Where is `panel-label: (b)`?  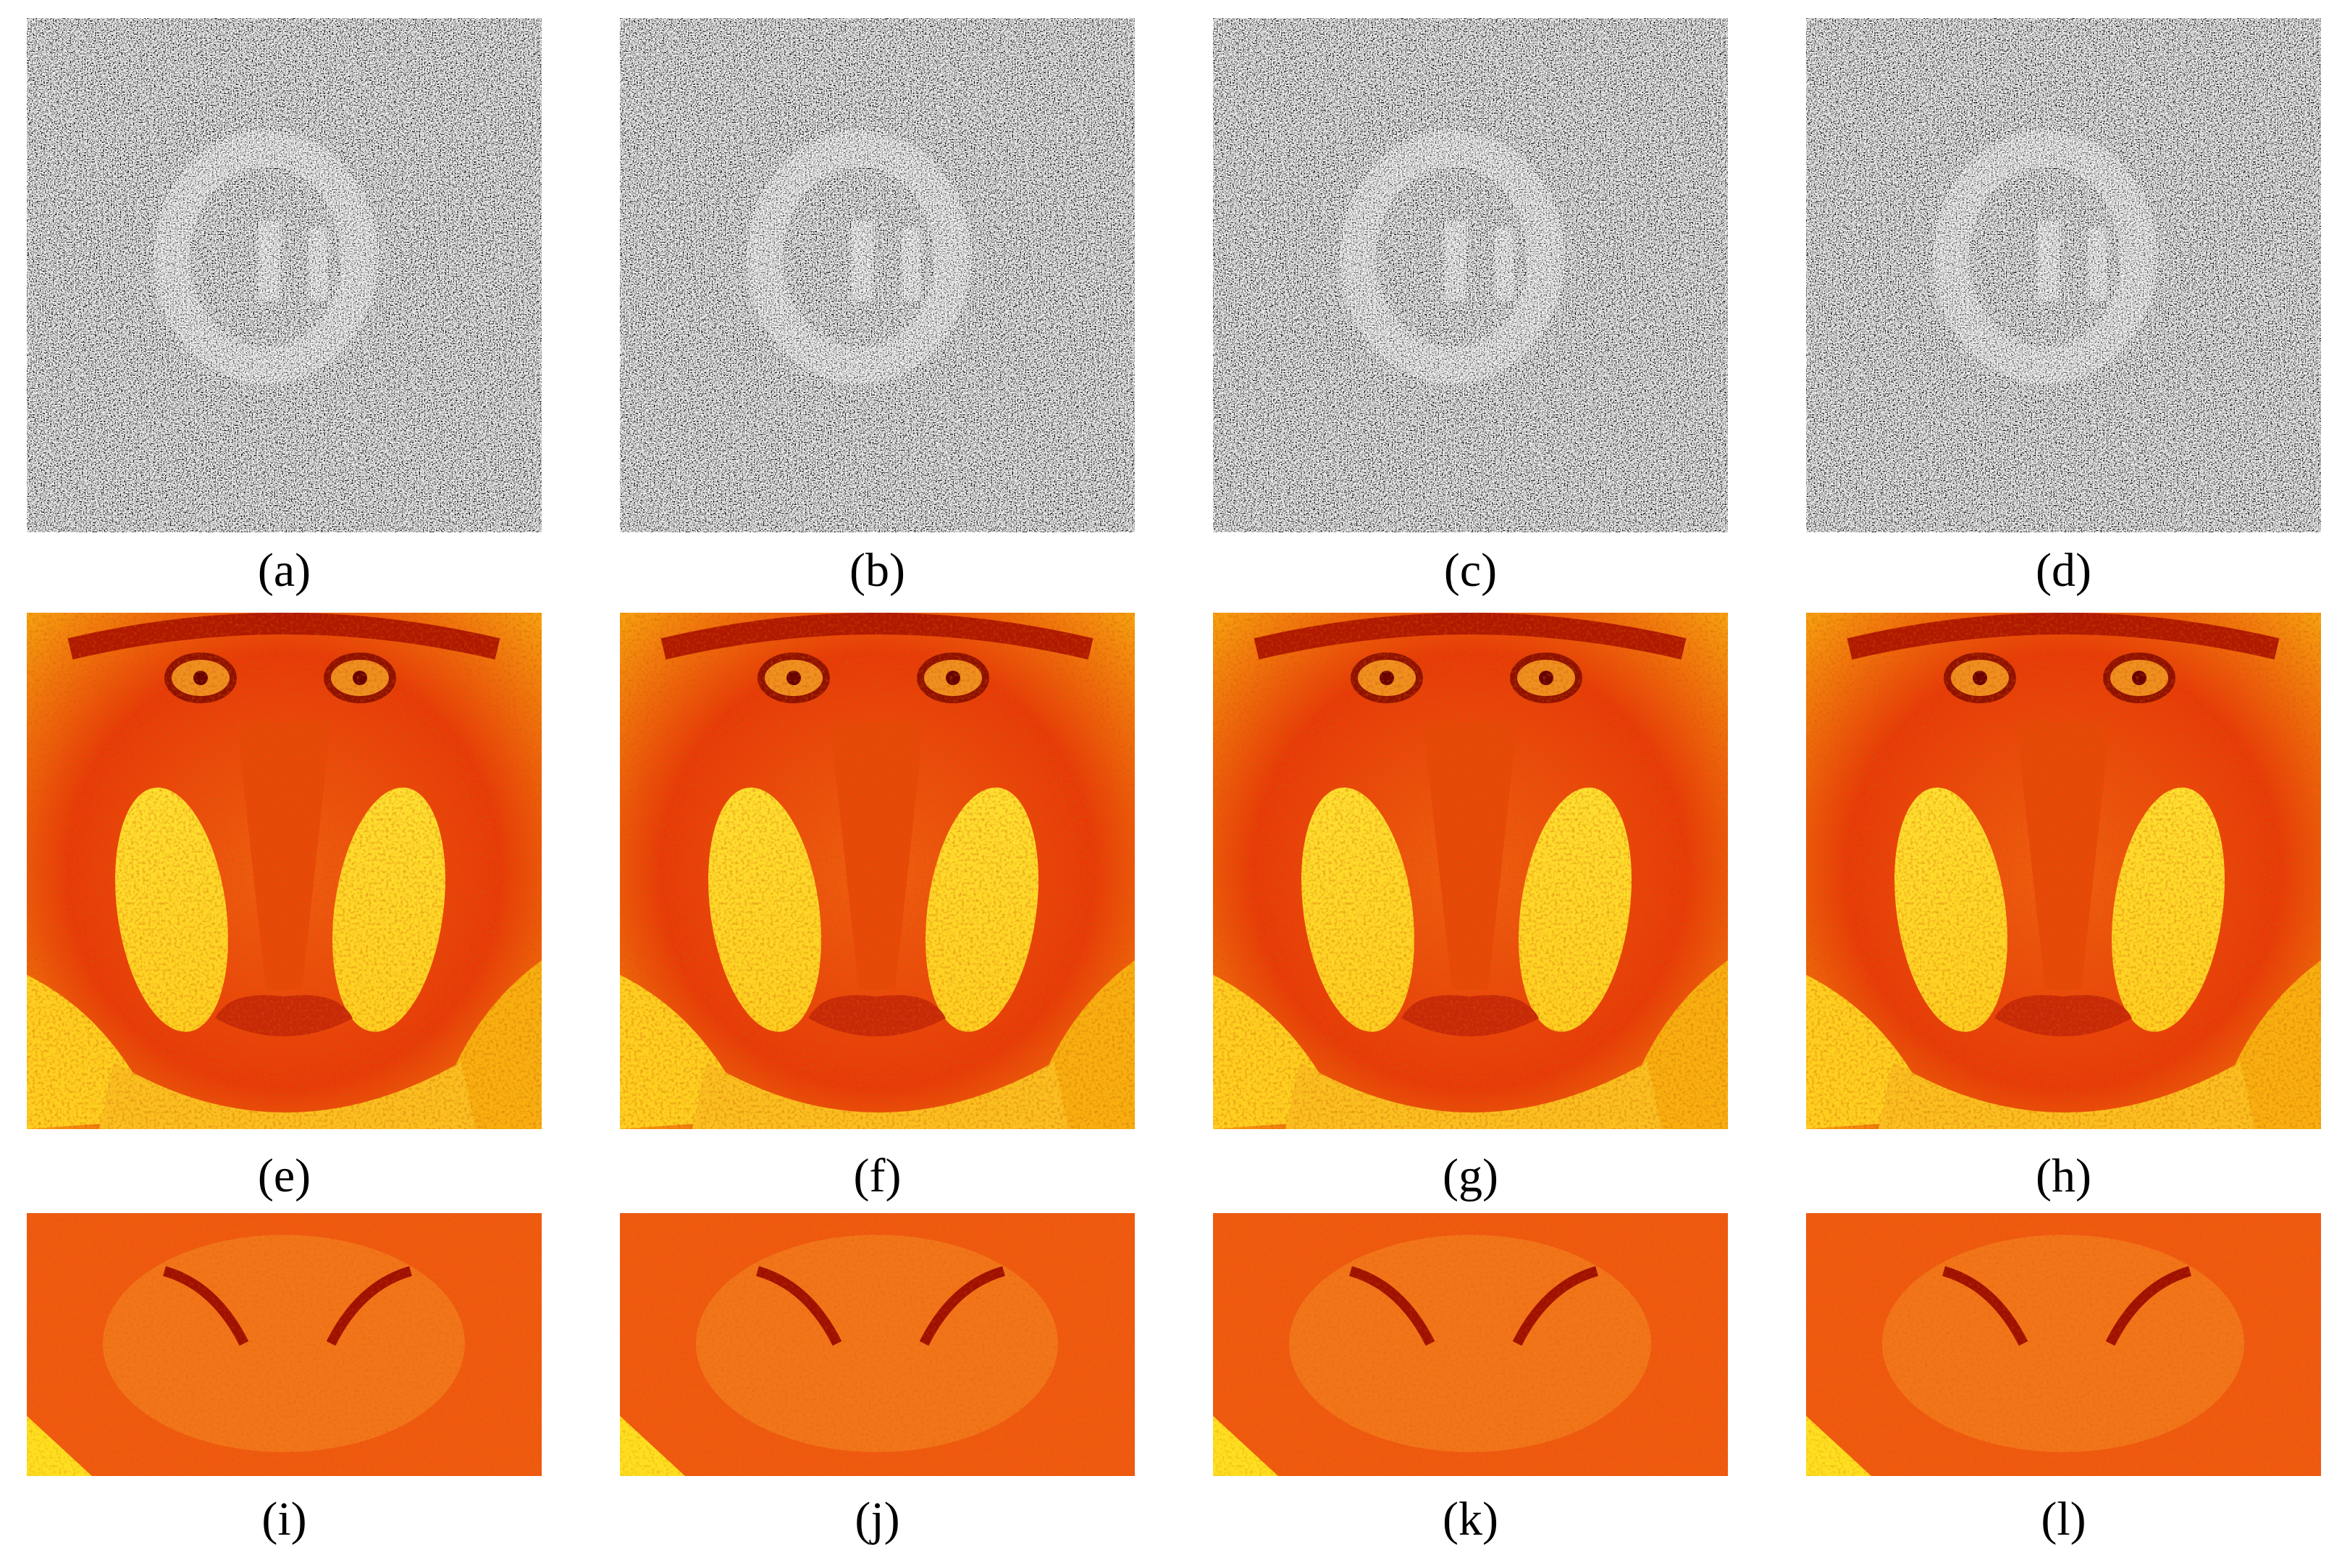 panel-label: (b) is located at coordinates (877, 570).